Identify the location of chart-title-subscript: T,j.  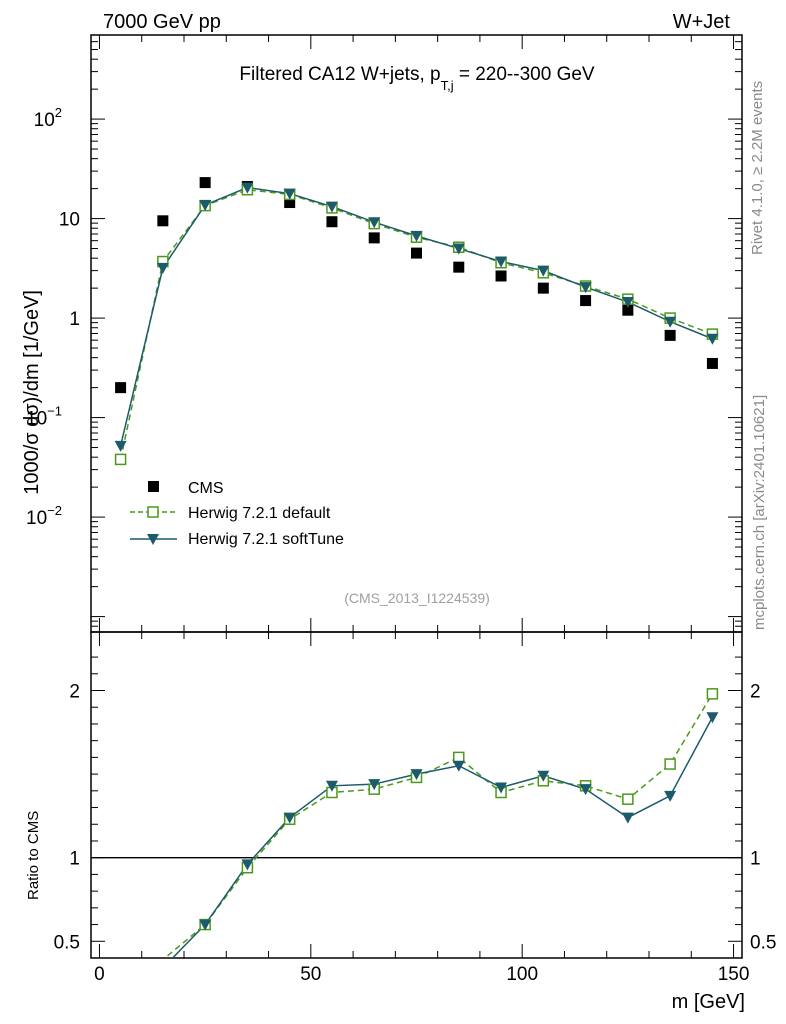
(447, 85).